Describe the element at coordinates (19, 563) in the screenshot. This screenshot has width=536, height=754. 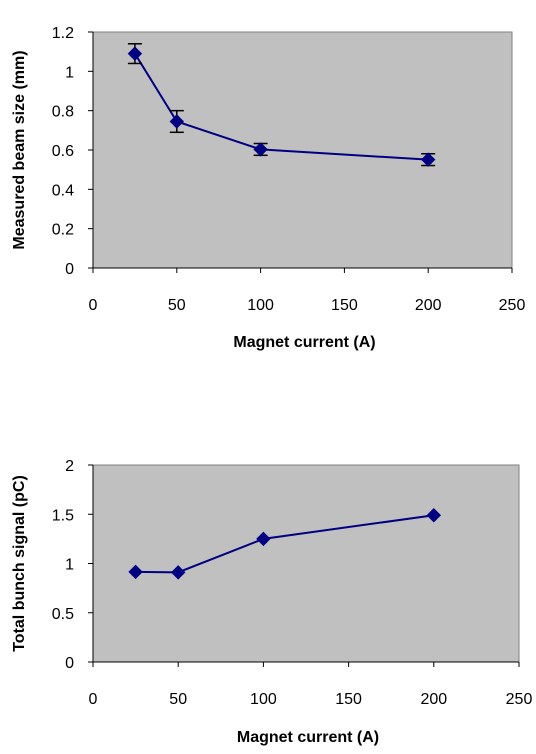
I see `y-axis-title: Total bunch signal (pC)` at that location.